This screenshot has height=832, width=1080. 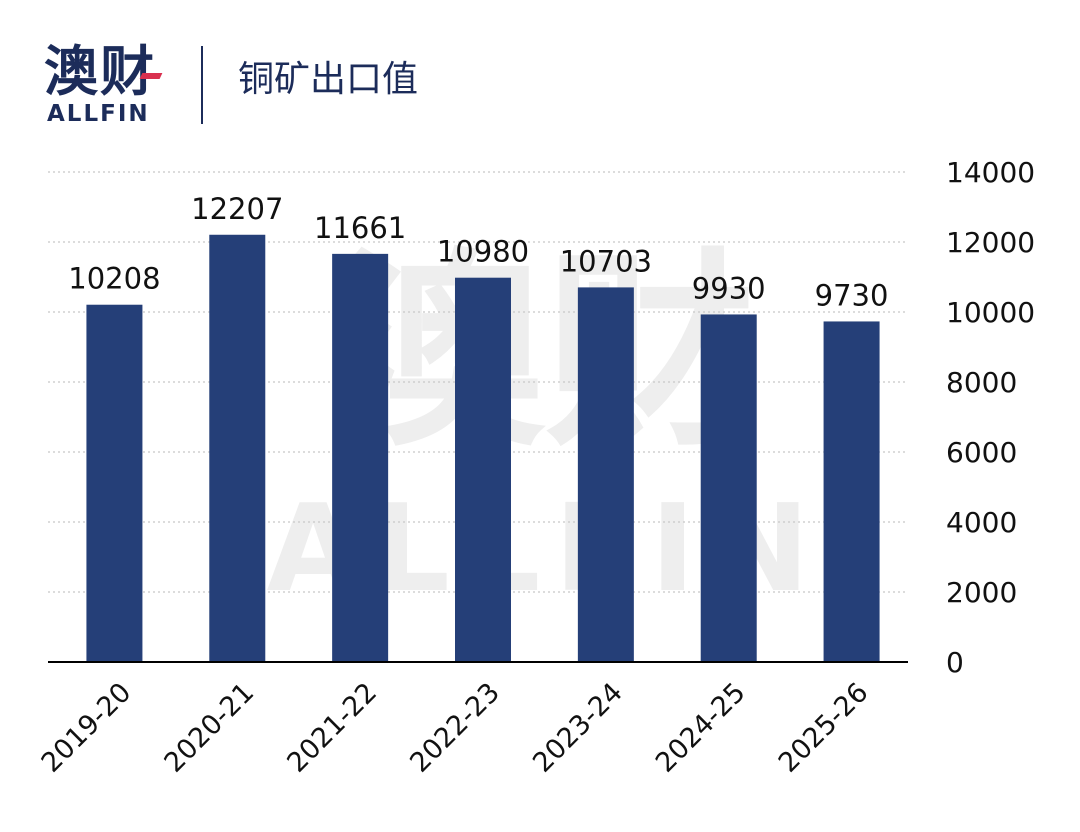 What do you see at coordinates (955, 662) in the screenshot?
I see `y-tick-label: 0` at bounding box center [955, 662].